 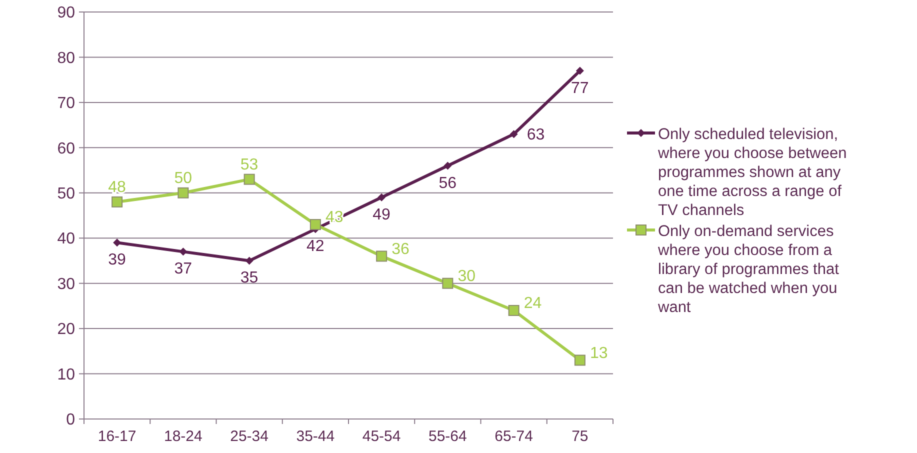 What do you see at coordinates (752, 172) in the screenshot?
I see `legend-label: Only scheduled television, where you choose between programmes shown at any one time across a range of TV channels` at bounding box center [752, 172].